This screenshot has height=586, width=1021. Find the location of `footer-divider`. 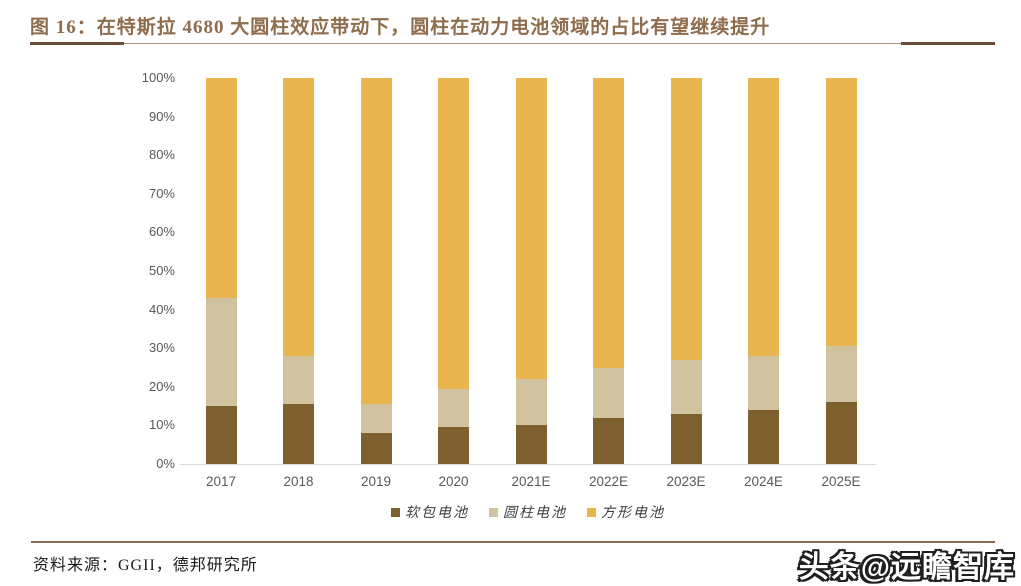

footer-divider is located at coordinates (513, 542).